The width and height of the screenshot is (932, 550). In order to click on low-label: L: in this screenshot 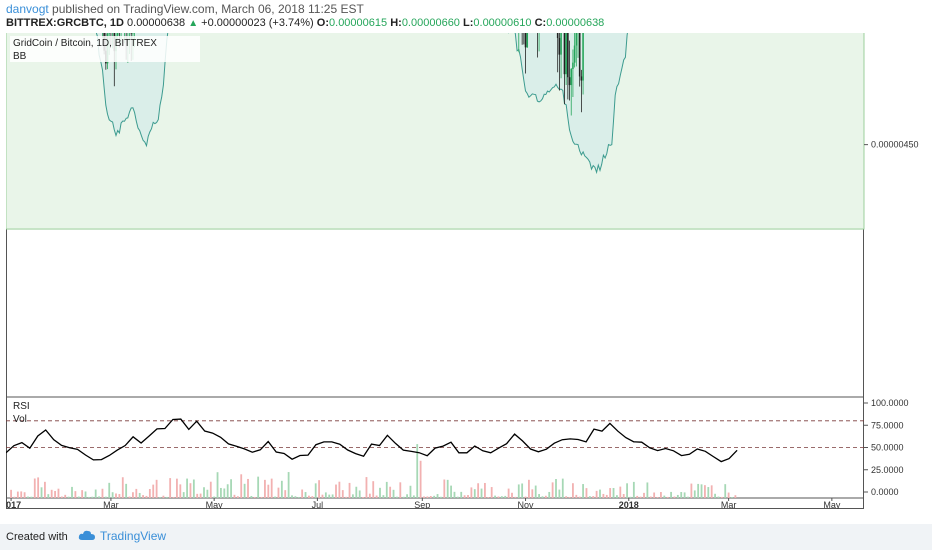, I will do `click(468, 23)`.